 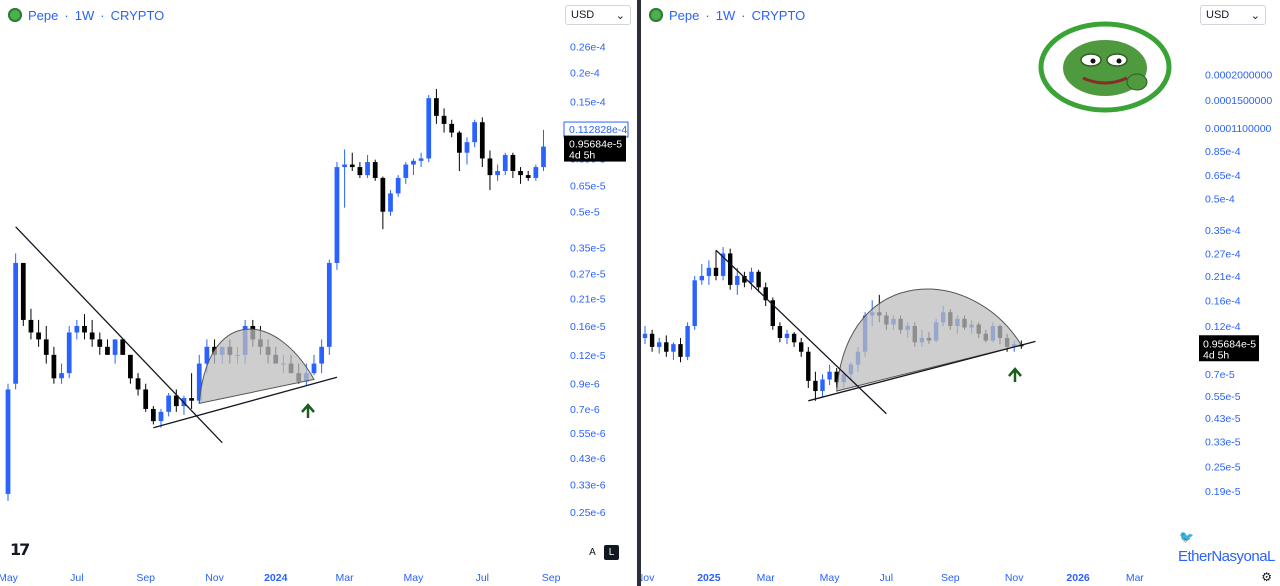 I want to click on y-axis-tick-label: 0.27e-5, so click(x=588, y=275).